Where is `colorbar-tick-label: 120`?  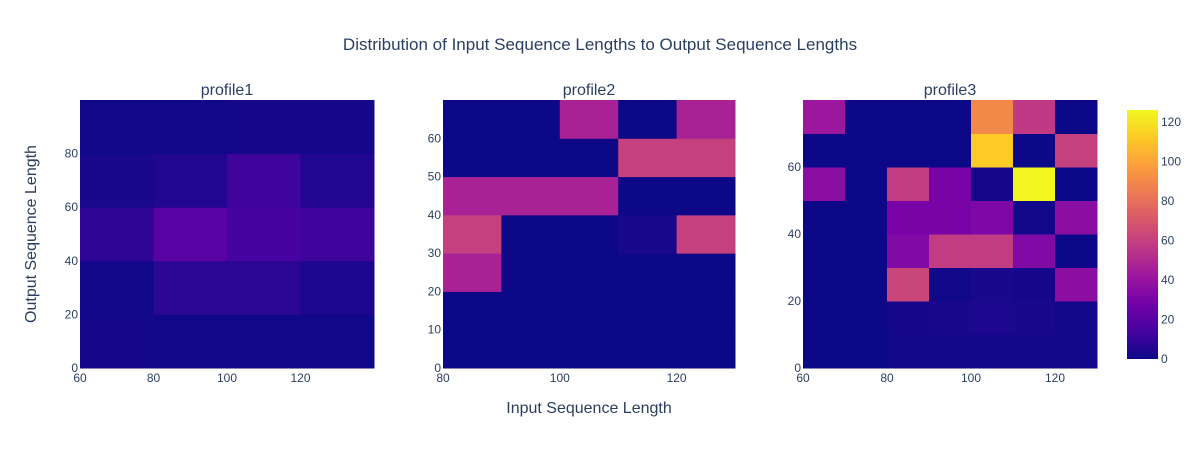
colorbar-tick-label: 120 is located at coordinates (1171, 122).